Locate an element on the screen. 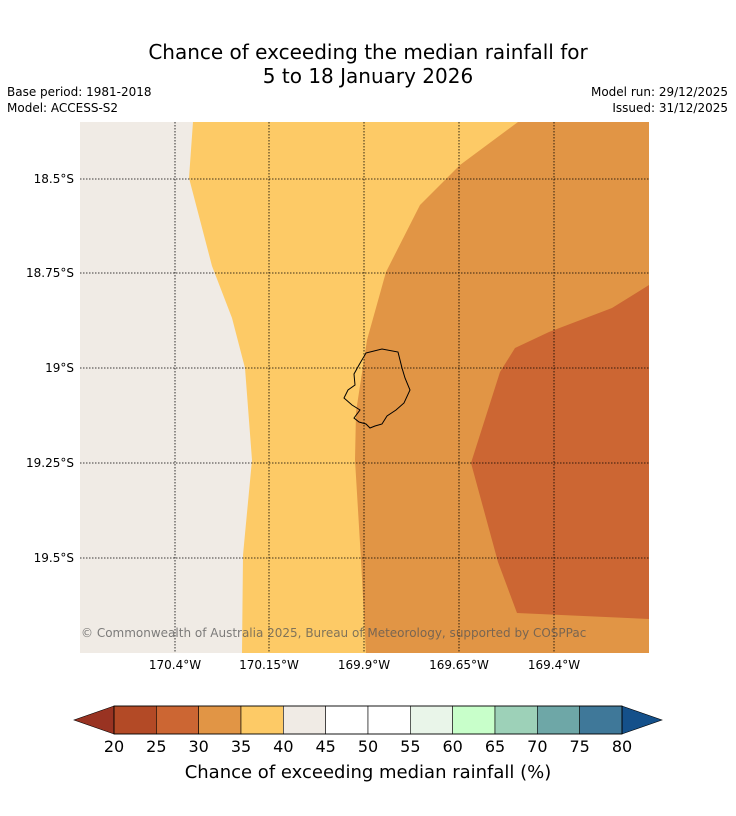 This screenshot has width=736, height=816. colorbar-tick-label: 20 is located at coordinates (114, 746).